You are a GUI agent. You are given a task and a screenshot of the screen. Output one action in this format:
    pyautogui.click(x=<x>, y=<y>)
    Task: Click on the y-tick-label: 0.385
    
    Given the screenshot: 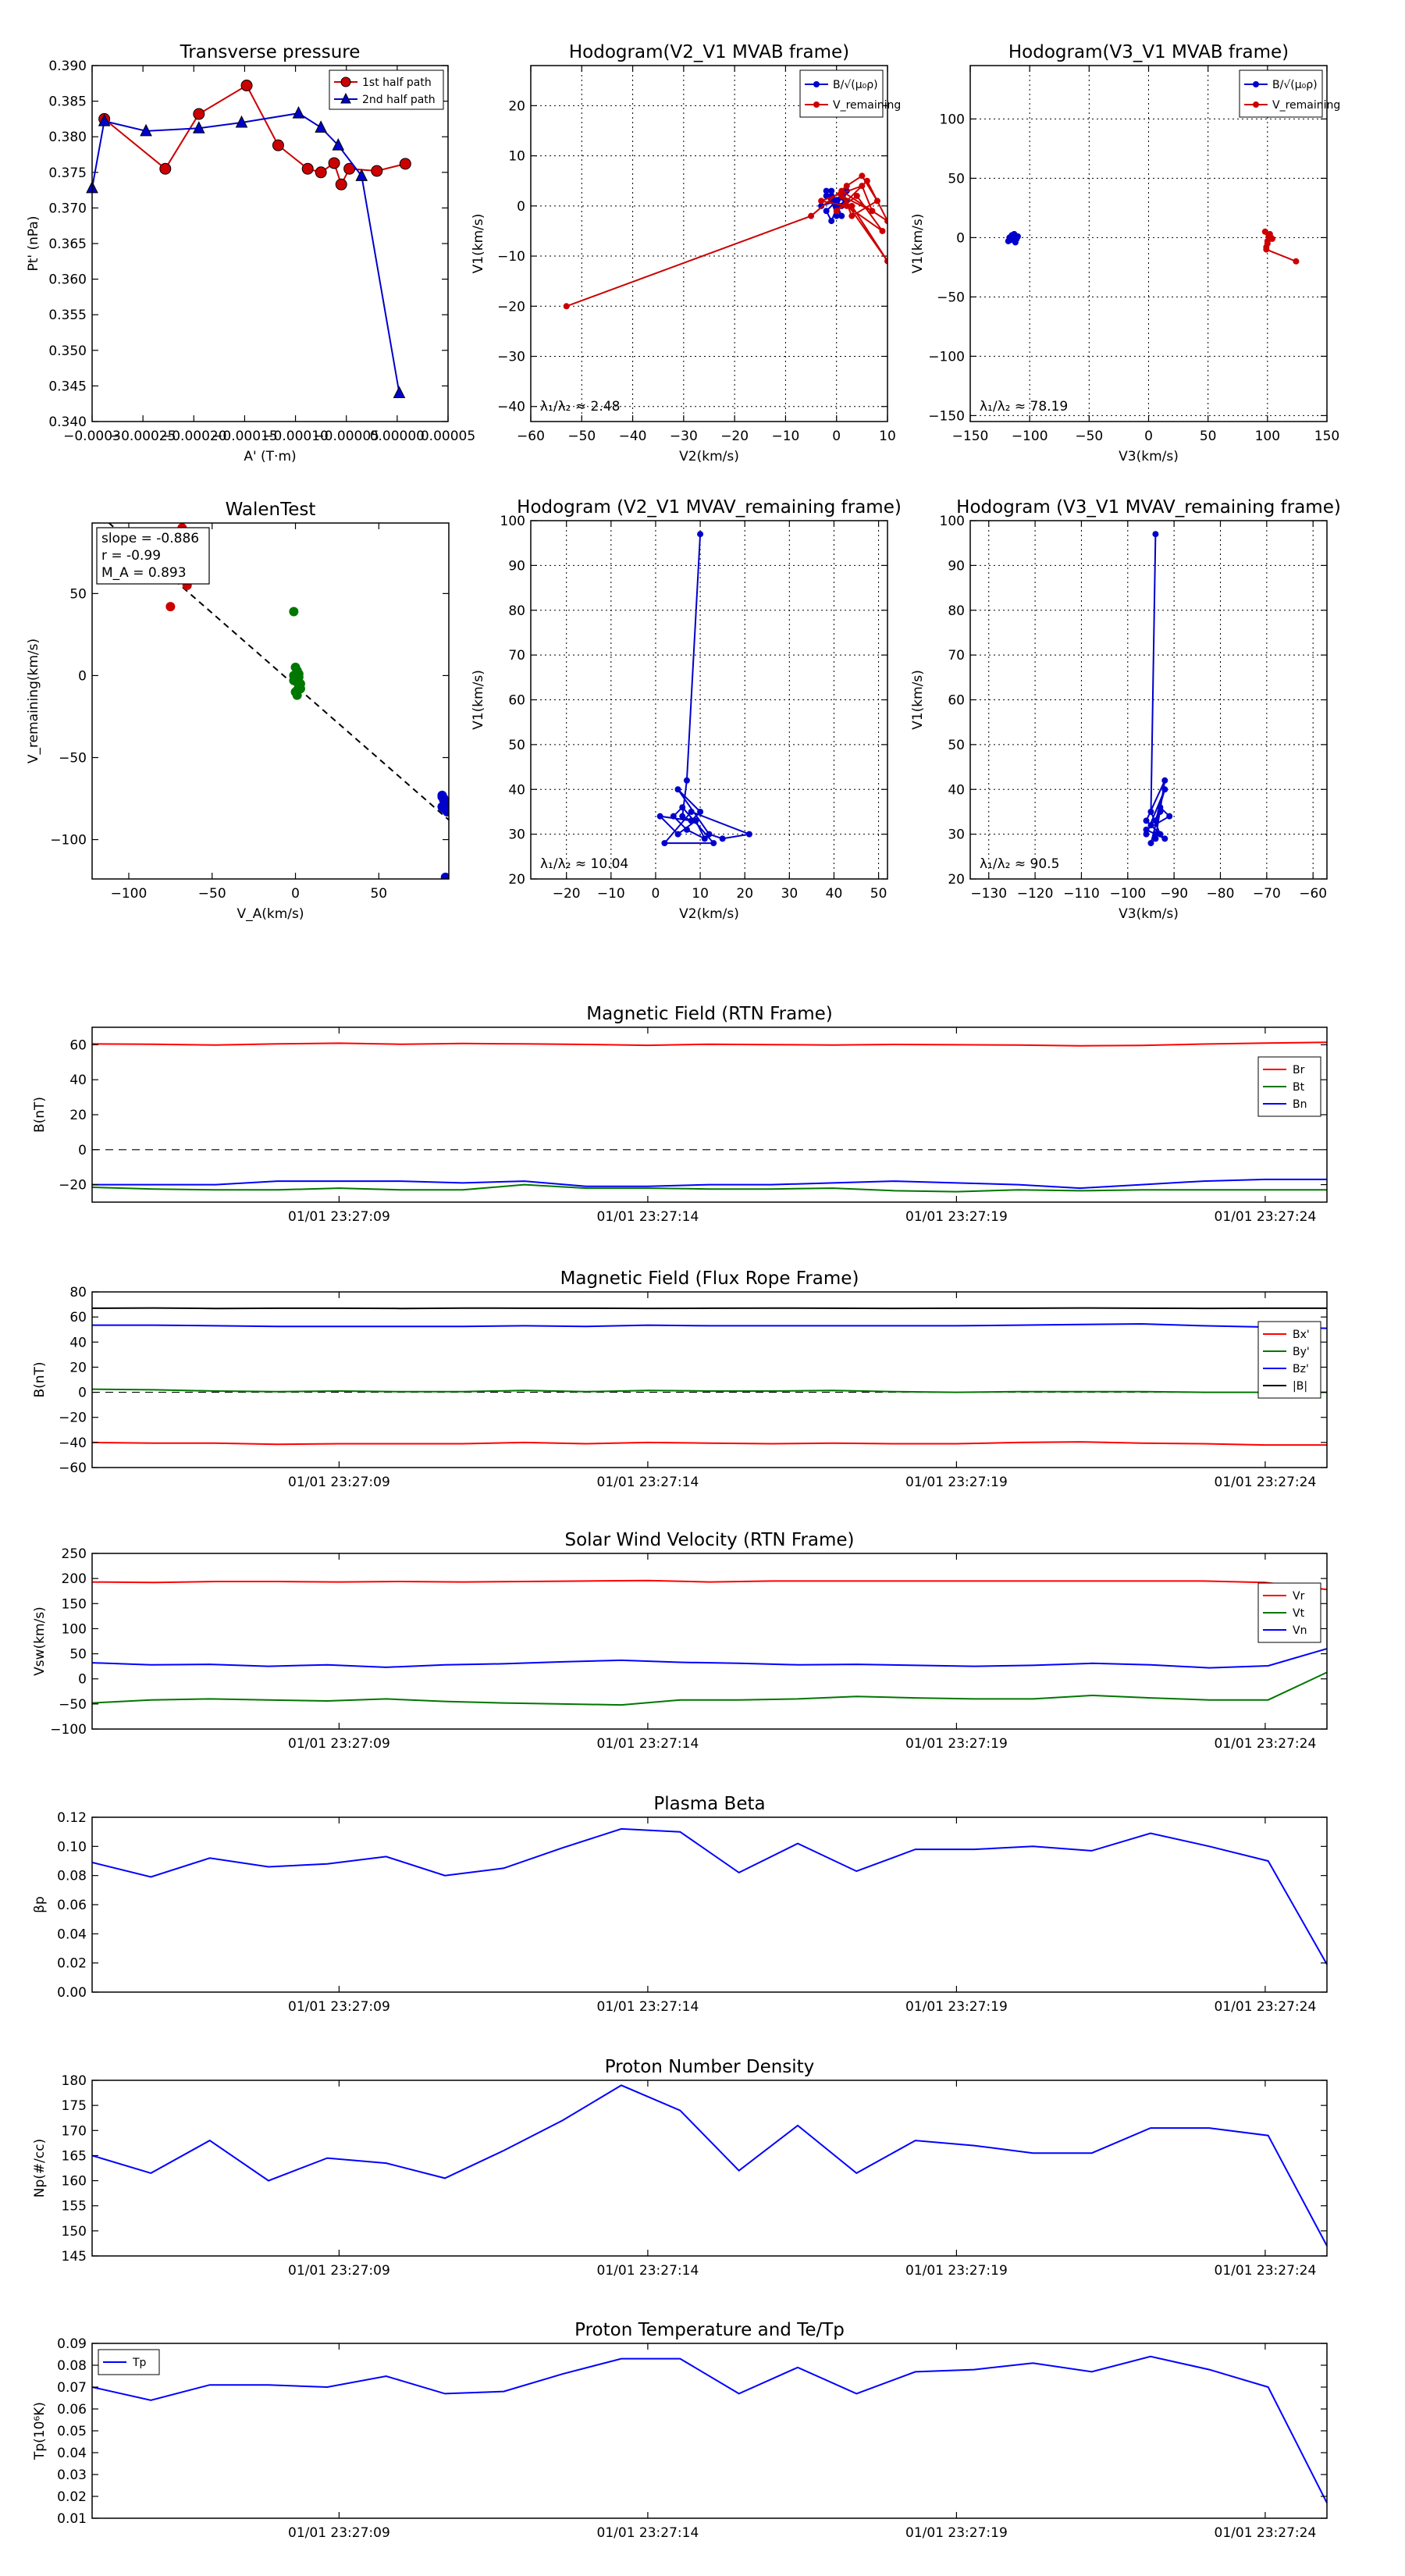 What is the action you would take?
    pyautogui.click(x=68, y=102)
    